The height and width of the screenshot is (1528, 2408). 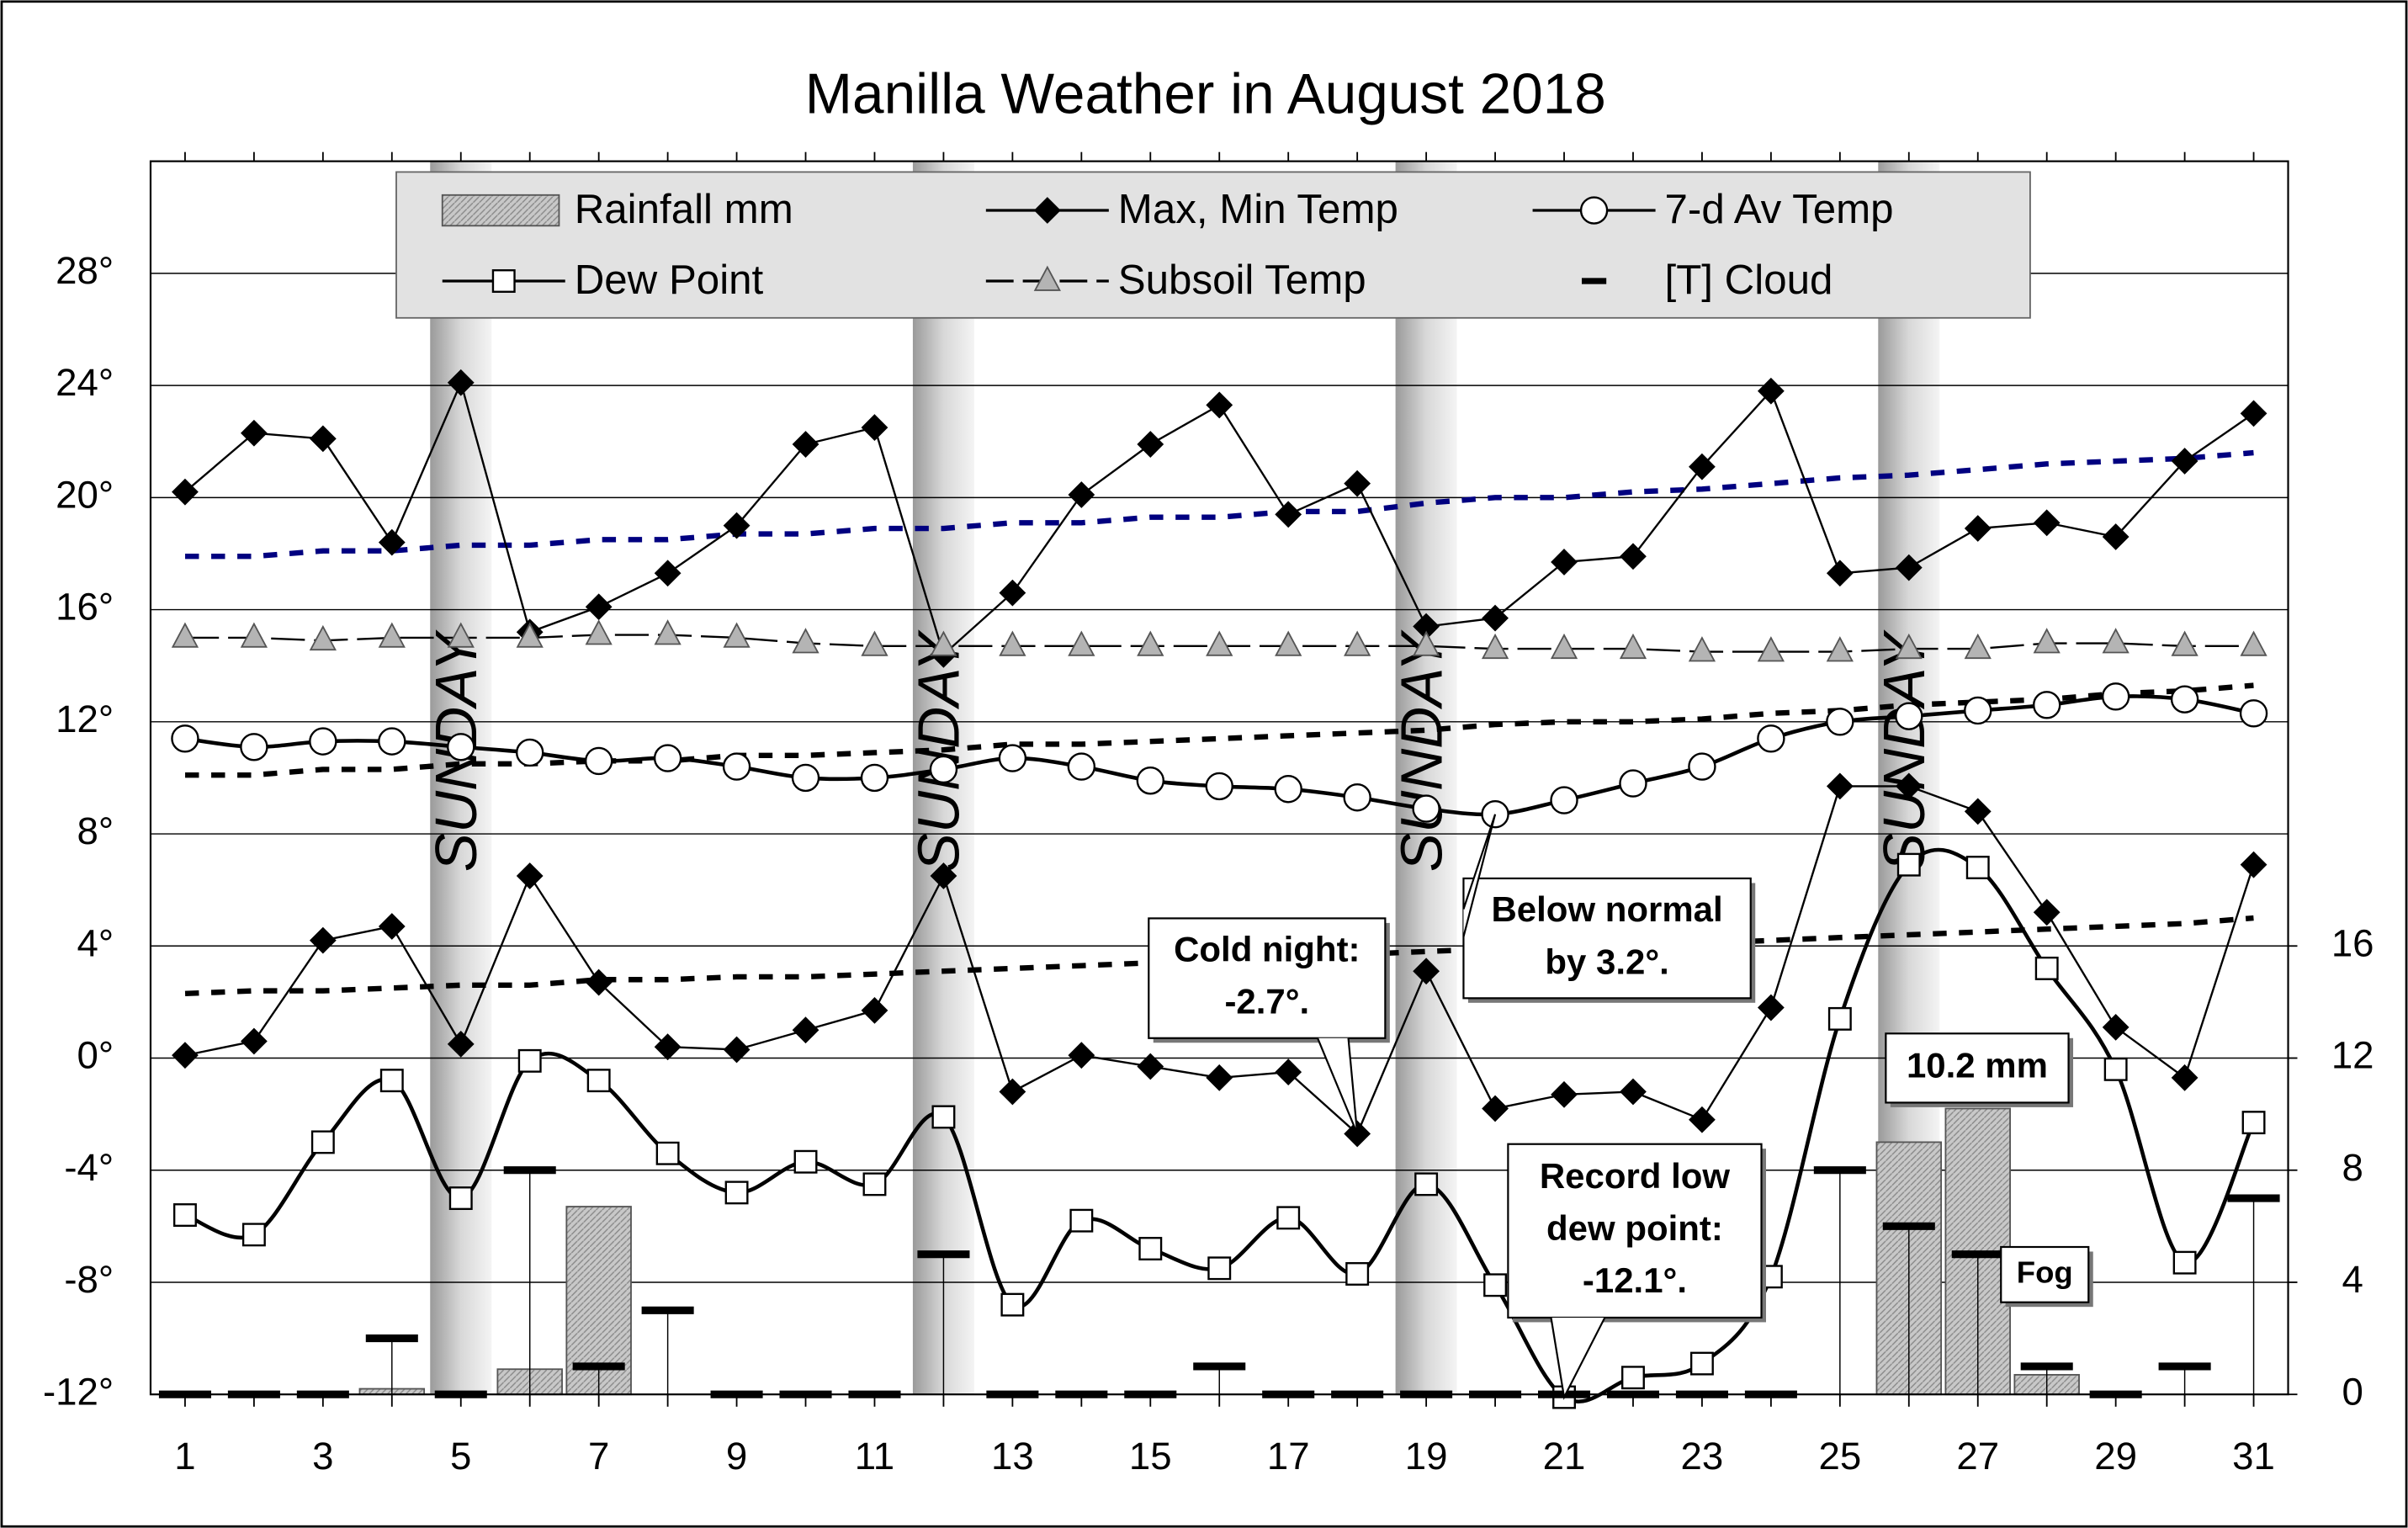 I want to click on legend-label: Subsoil Temp, so click(x=1242, y=280).